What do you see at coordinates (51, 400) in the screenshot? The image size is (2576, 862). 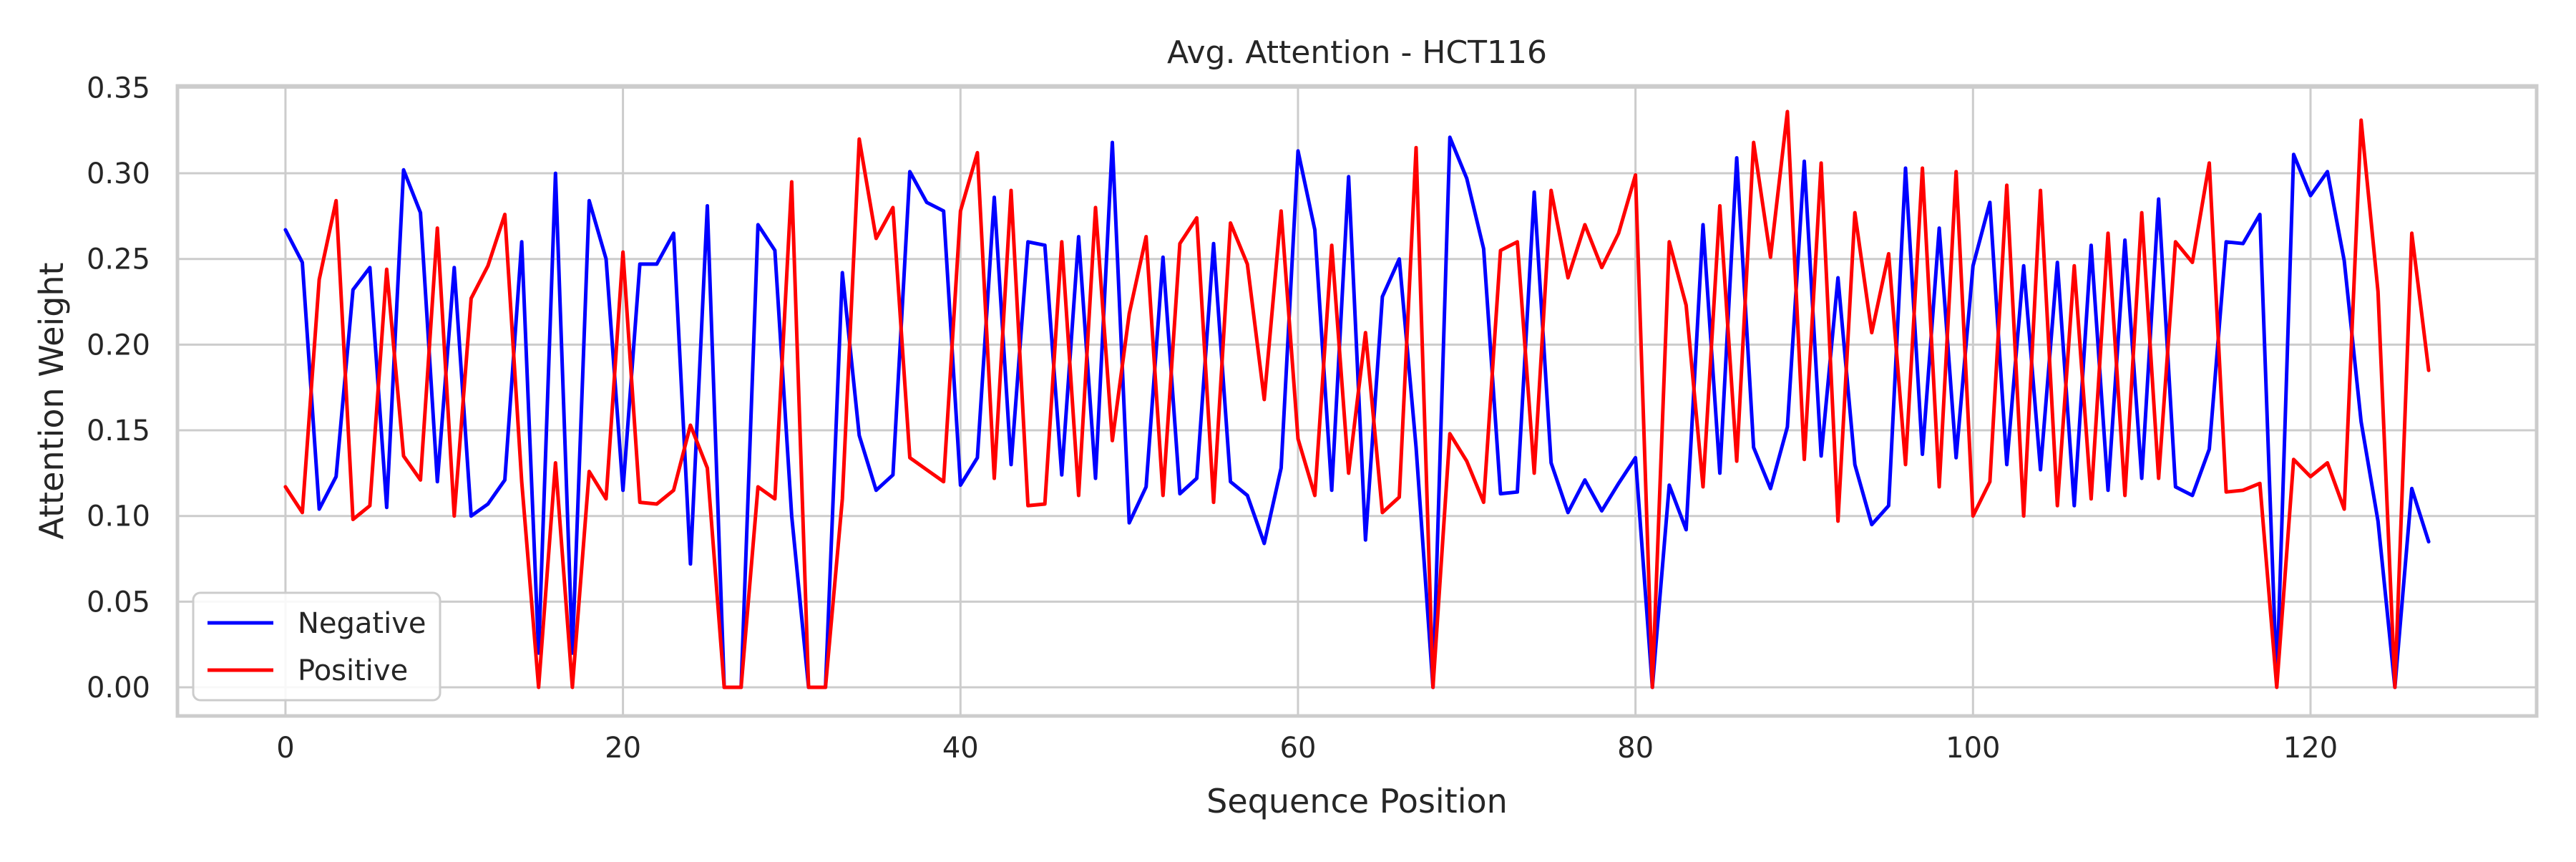 I see `y-axis-label: Attention Weight` at bounding box center [51, 400].